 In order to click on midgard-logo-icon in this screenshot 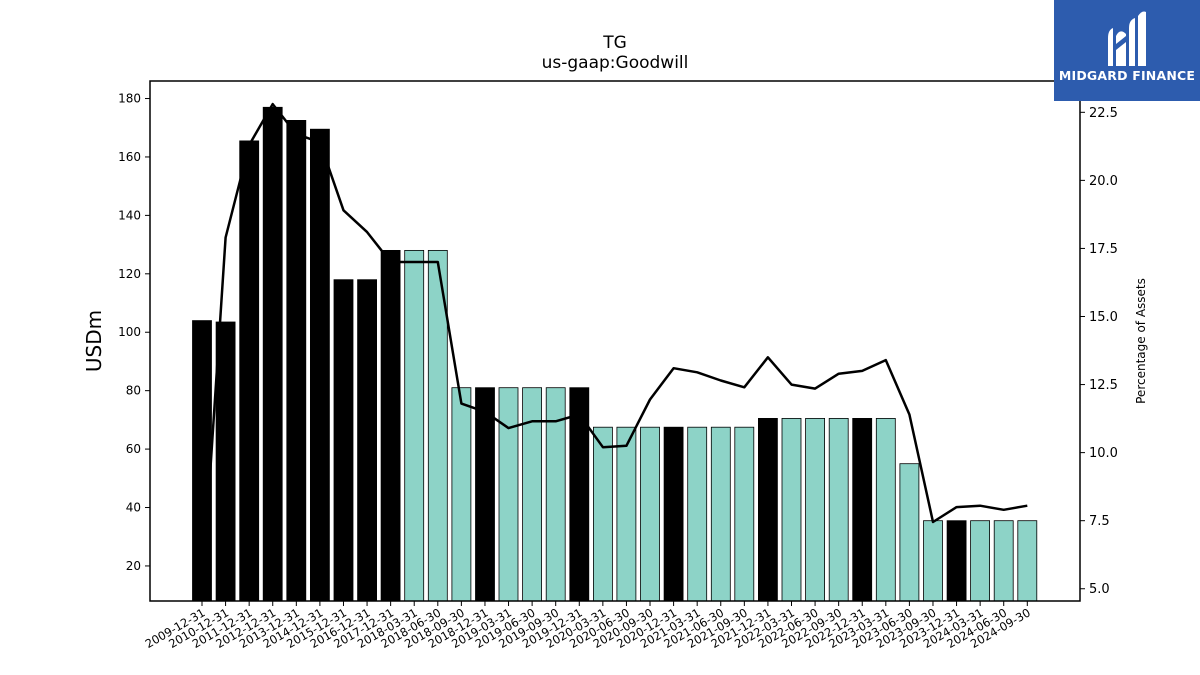, I will do `click(1127, 38)`.